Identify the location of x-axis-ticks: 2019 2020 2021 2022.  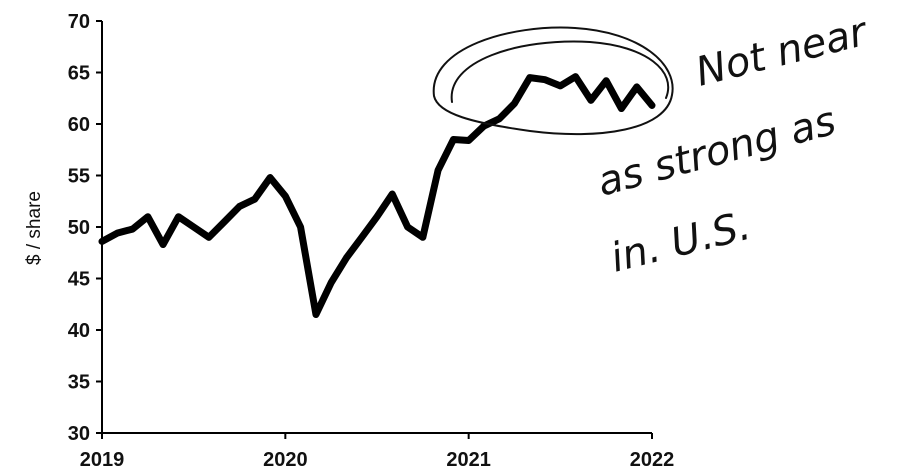
(377, 452).